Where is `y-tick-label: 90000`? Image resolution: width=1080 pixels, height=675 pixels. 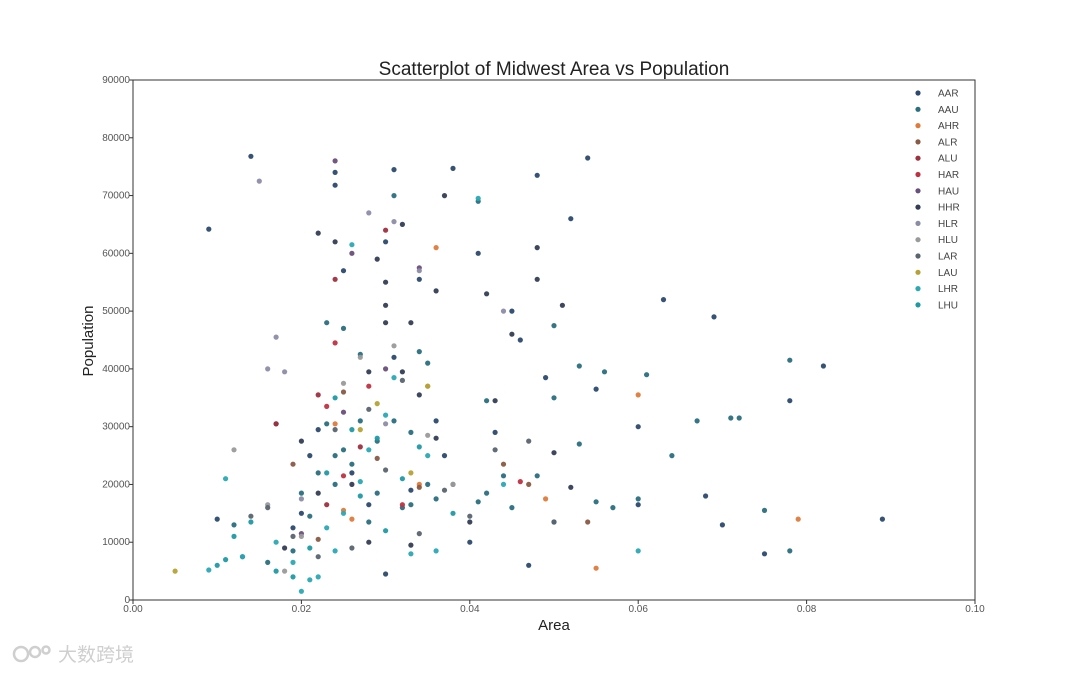
y-tick-label: 90000 is located at coordinates (116, 80).